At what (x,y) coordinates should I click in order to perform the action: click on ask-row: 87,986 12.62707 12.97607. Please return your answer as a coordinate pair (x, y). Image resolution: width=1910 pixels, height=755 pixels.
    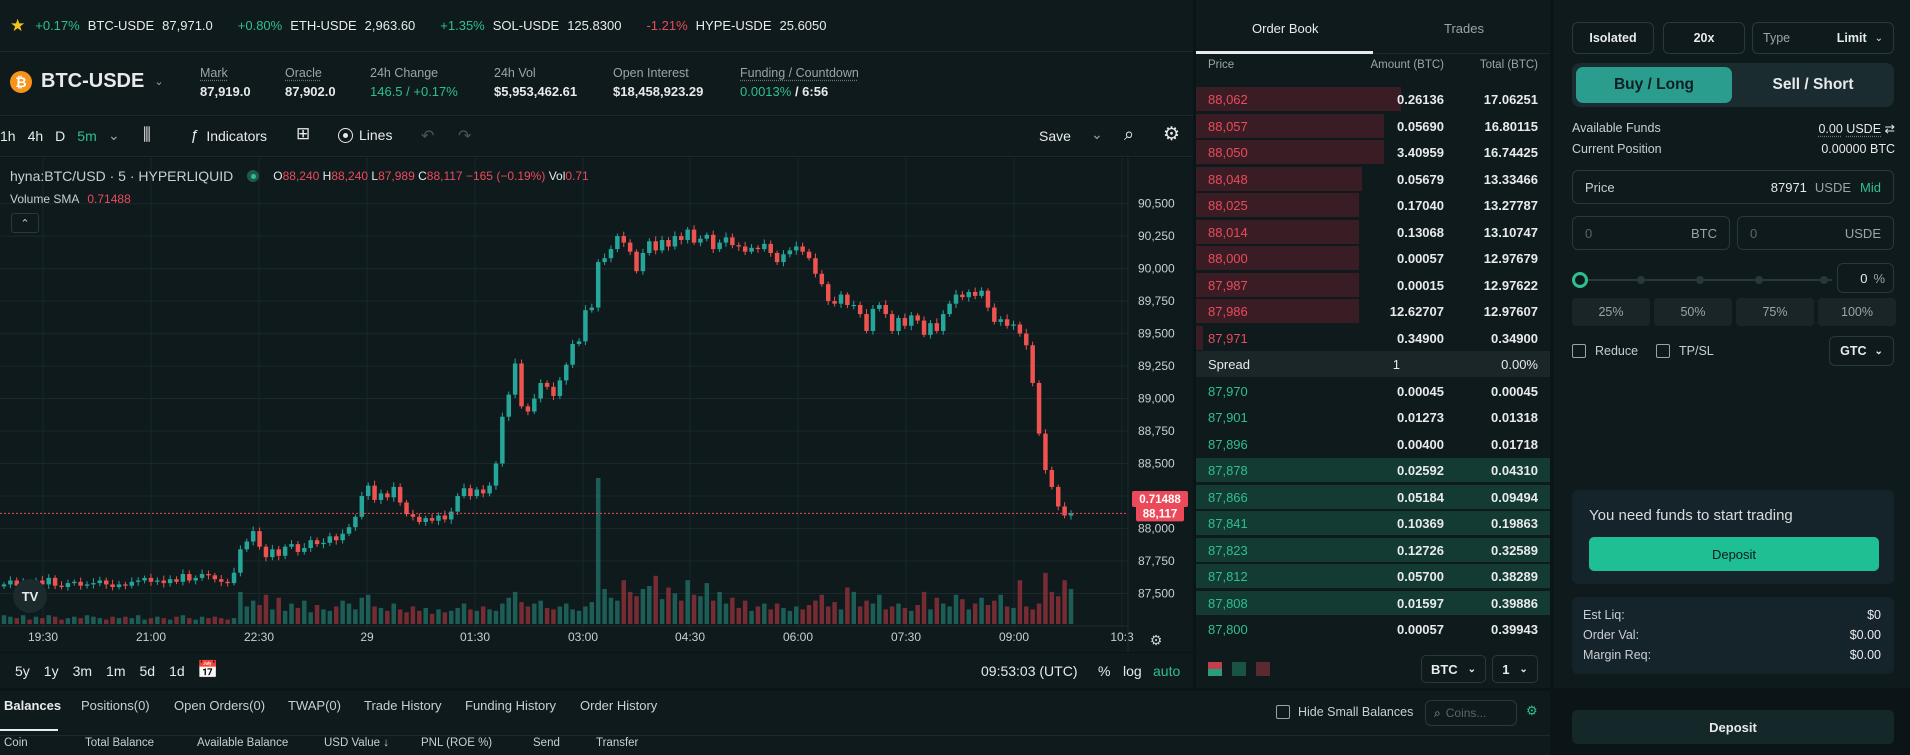
    Looking at the image, I should click on (1373, 311).